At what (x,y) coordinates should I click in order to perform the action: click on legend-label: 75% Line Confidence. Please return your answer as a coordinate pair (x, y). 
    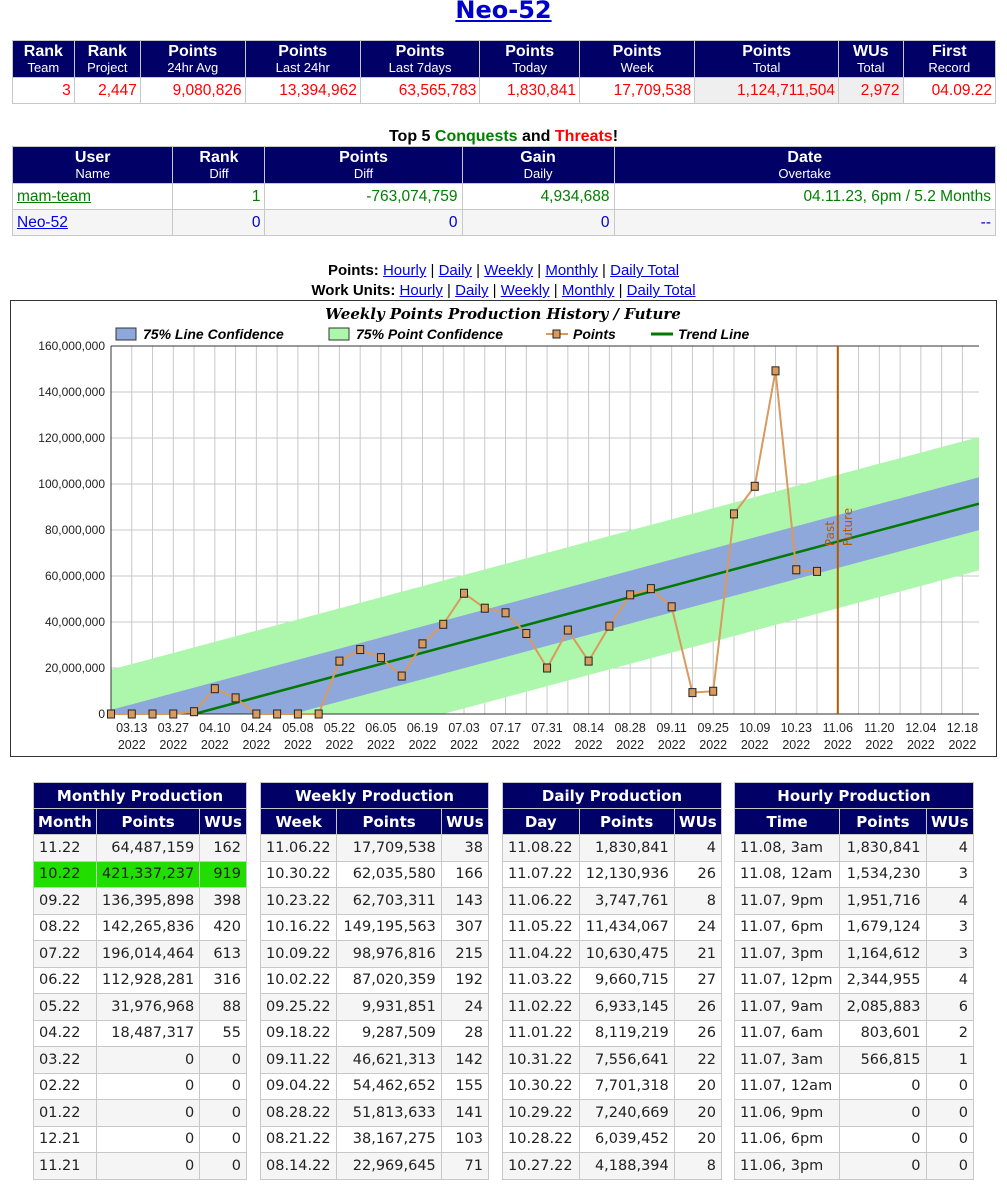
    Looking at the image, I should click on (213, 334).